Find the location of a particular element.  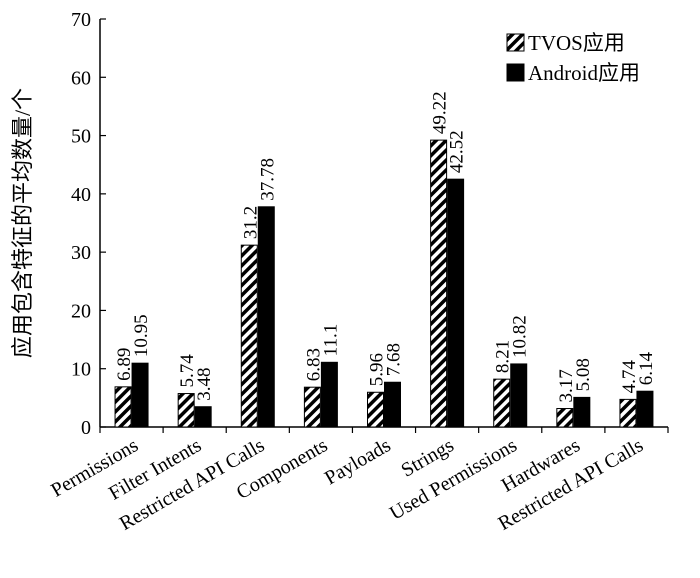

data-label-tvos: 31.2 is located at coordinates (250, 222).